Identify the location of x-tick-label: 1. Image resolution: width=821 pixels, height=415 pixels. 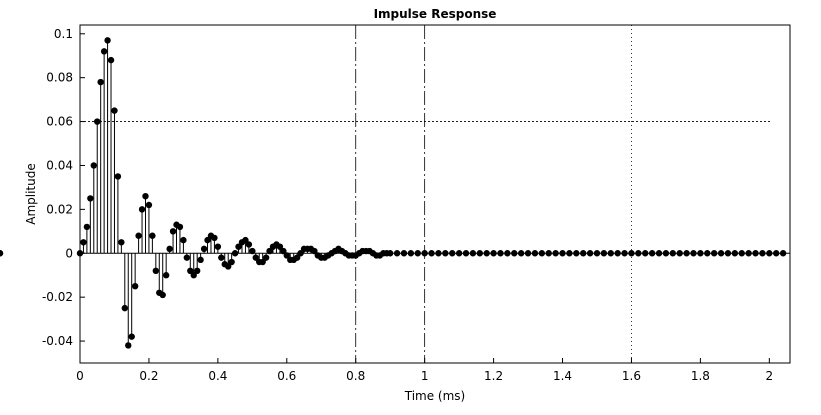
(425, 376).